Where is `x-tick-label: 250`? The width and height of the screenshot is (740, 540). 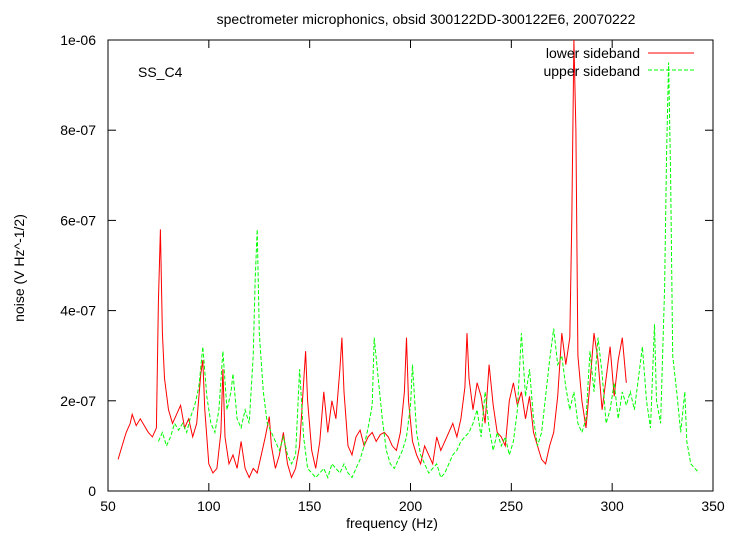
x-tick-label: 250 is located at coordinates (512, 506).